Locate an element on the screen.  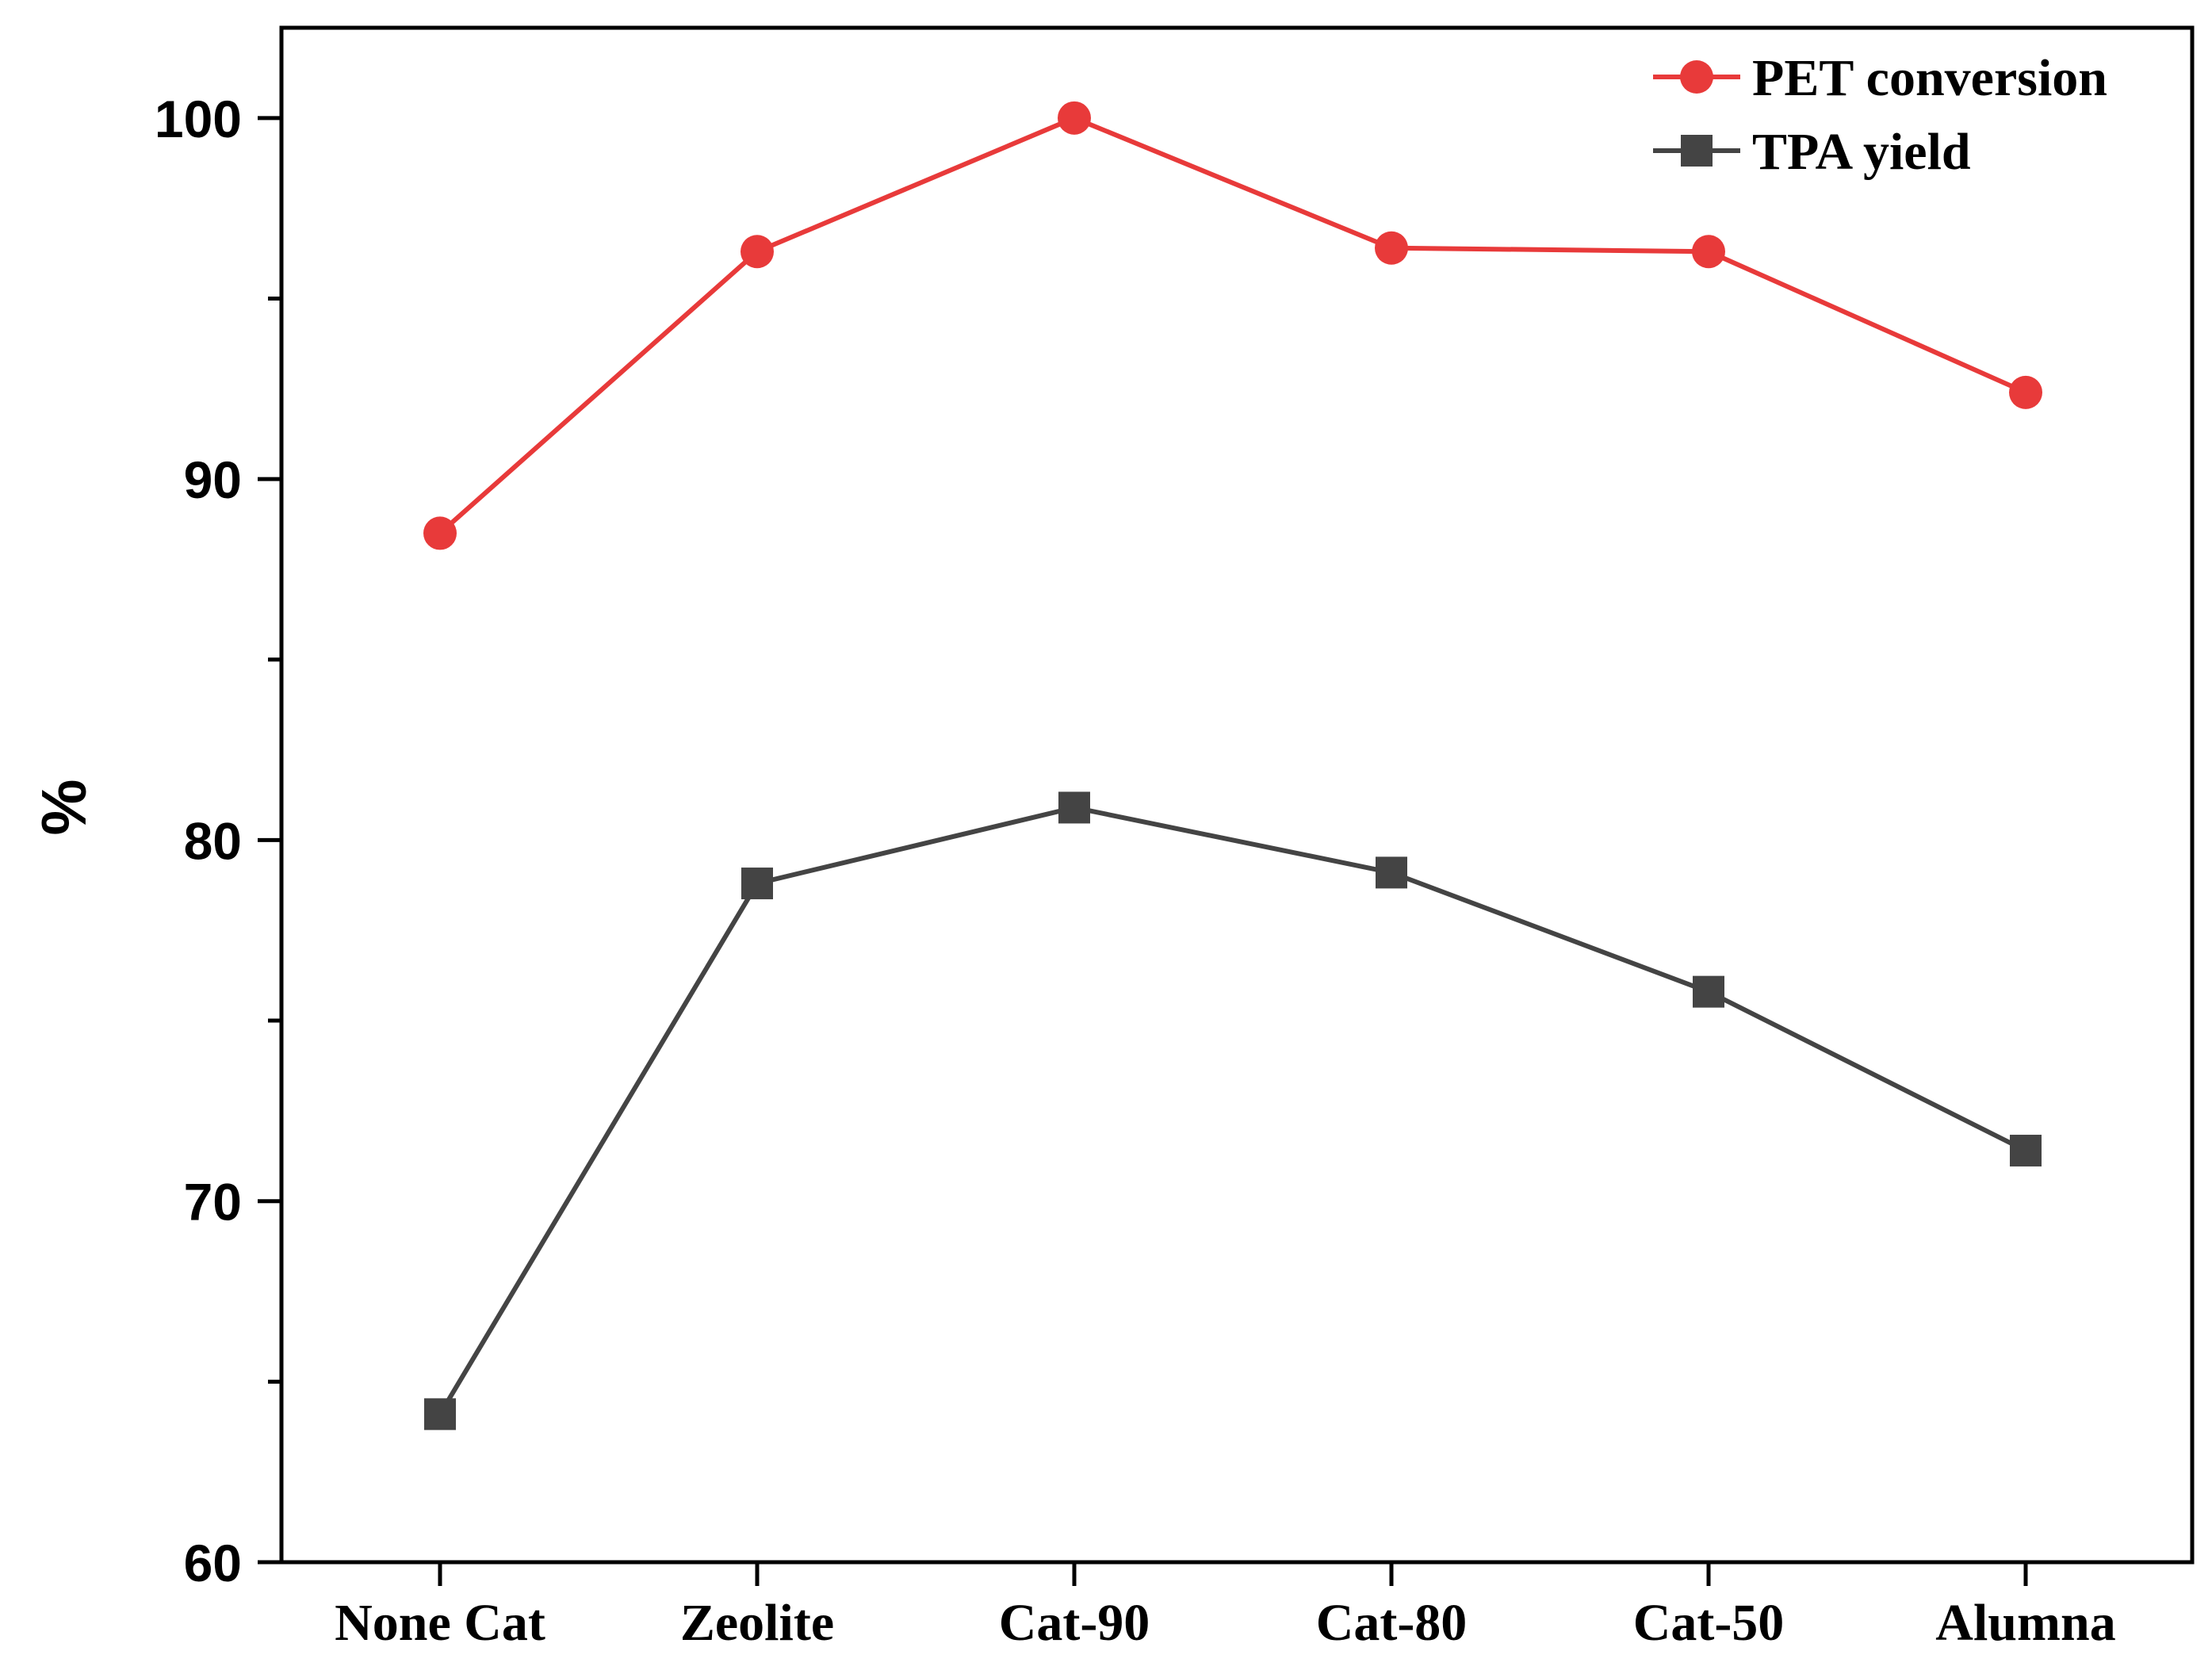
x-tick-label: Zeolite is located at coordinates (757, 1623).